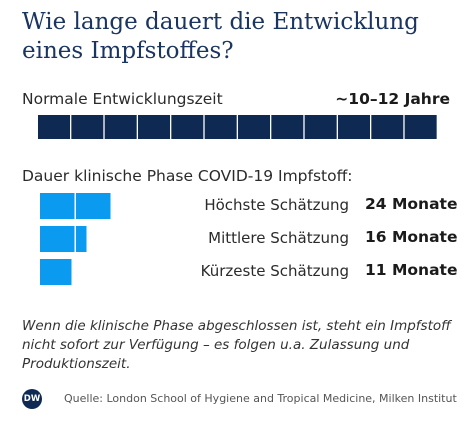  What do you see at coordinates (32, 399) in the screenshot?
I see `dw-logo: DW` at bounding box center [32, 399].